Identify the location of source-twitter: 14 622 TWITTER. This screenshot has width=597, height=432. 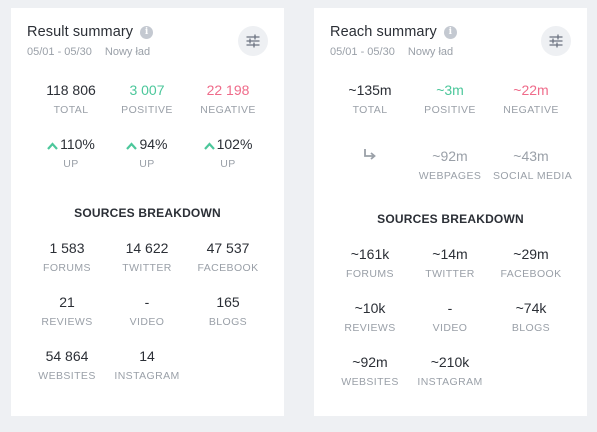
(147, 257).